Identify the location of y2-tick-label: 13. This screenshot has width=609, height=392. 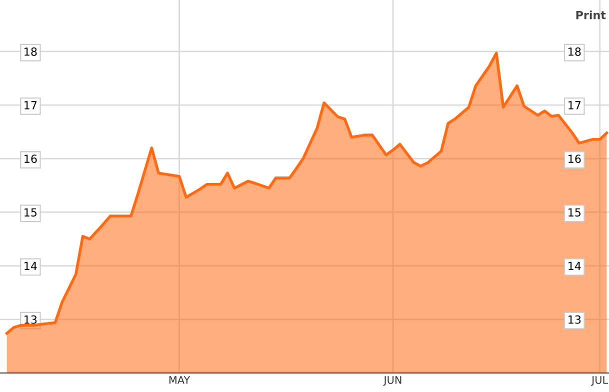
(574, 319).